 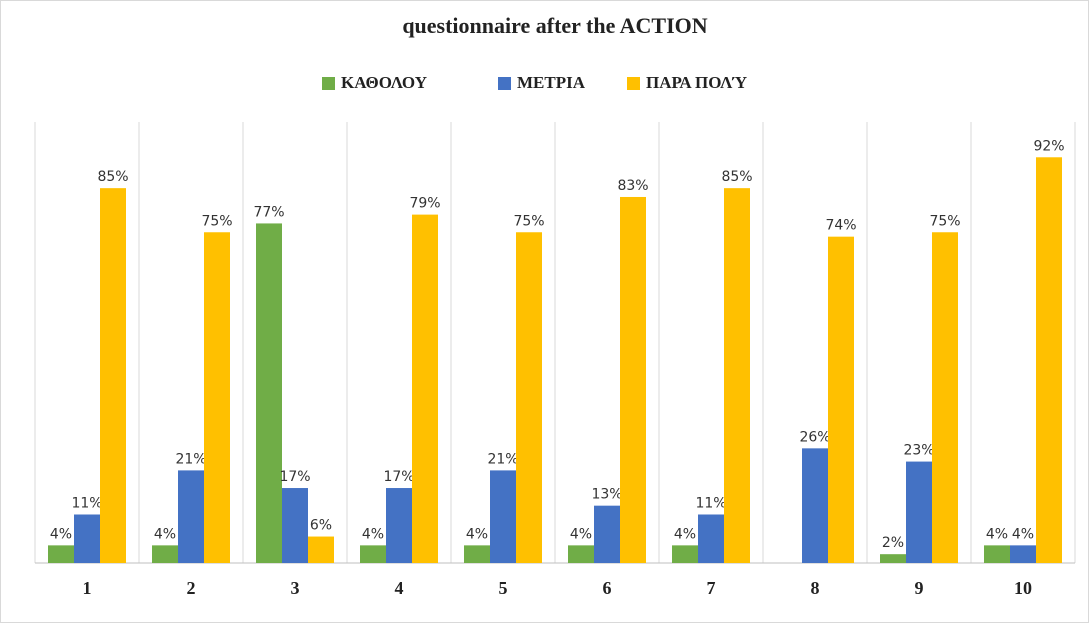 What do you see at coordinates (321, 526) in the screenshot?
I see `data-label: 6%` at bounding box center [321, 526].